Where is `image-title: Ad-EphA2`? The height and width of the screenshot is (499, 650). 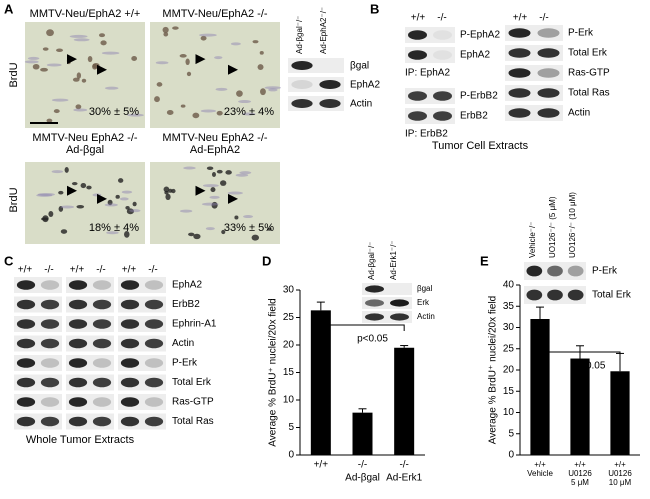
image-title: Ad-EphA2 is located at coordinates (215, 150).